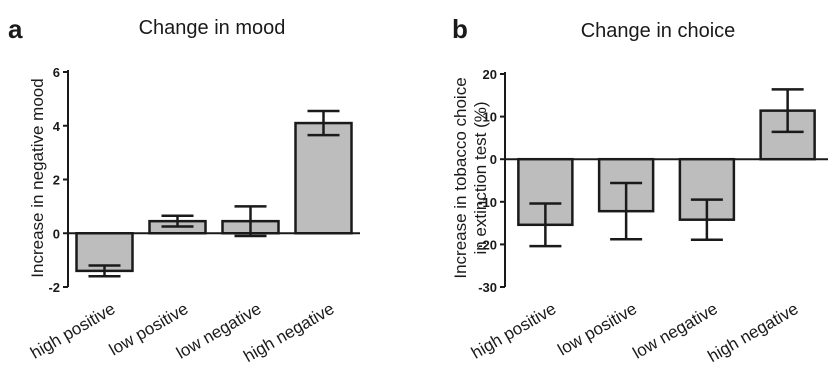 The image size is (830, 368). What do you see at coordinates (56, 180) in the screenshot?
I see `panel-a-y-tick-label: 2` at bounding box center [56, 180].